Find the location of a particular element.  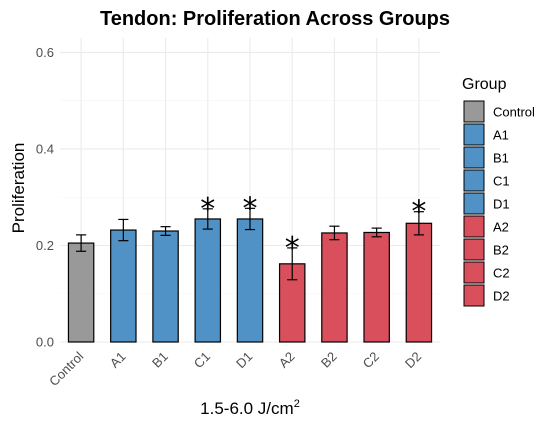

x-axis-title-superscript: 2 is located at coordinates (297, 404).